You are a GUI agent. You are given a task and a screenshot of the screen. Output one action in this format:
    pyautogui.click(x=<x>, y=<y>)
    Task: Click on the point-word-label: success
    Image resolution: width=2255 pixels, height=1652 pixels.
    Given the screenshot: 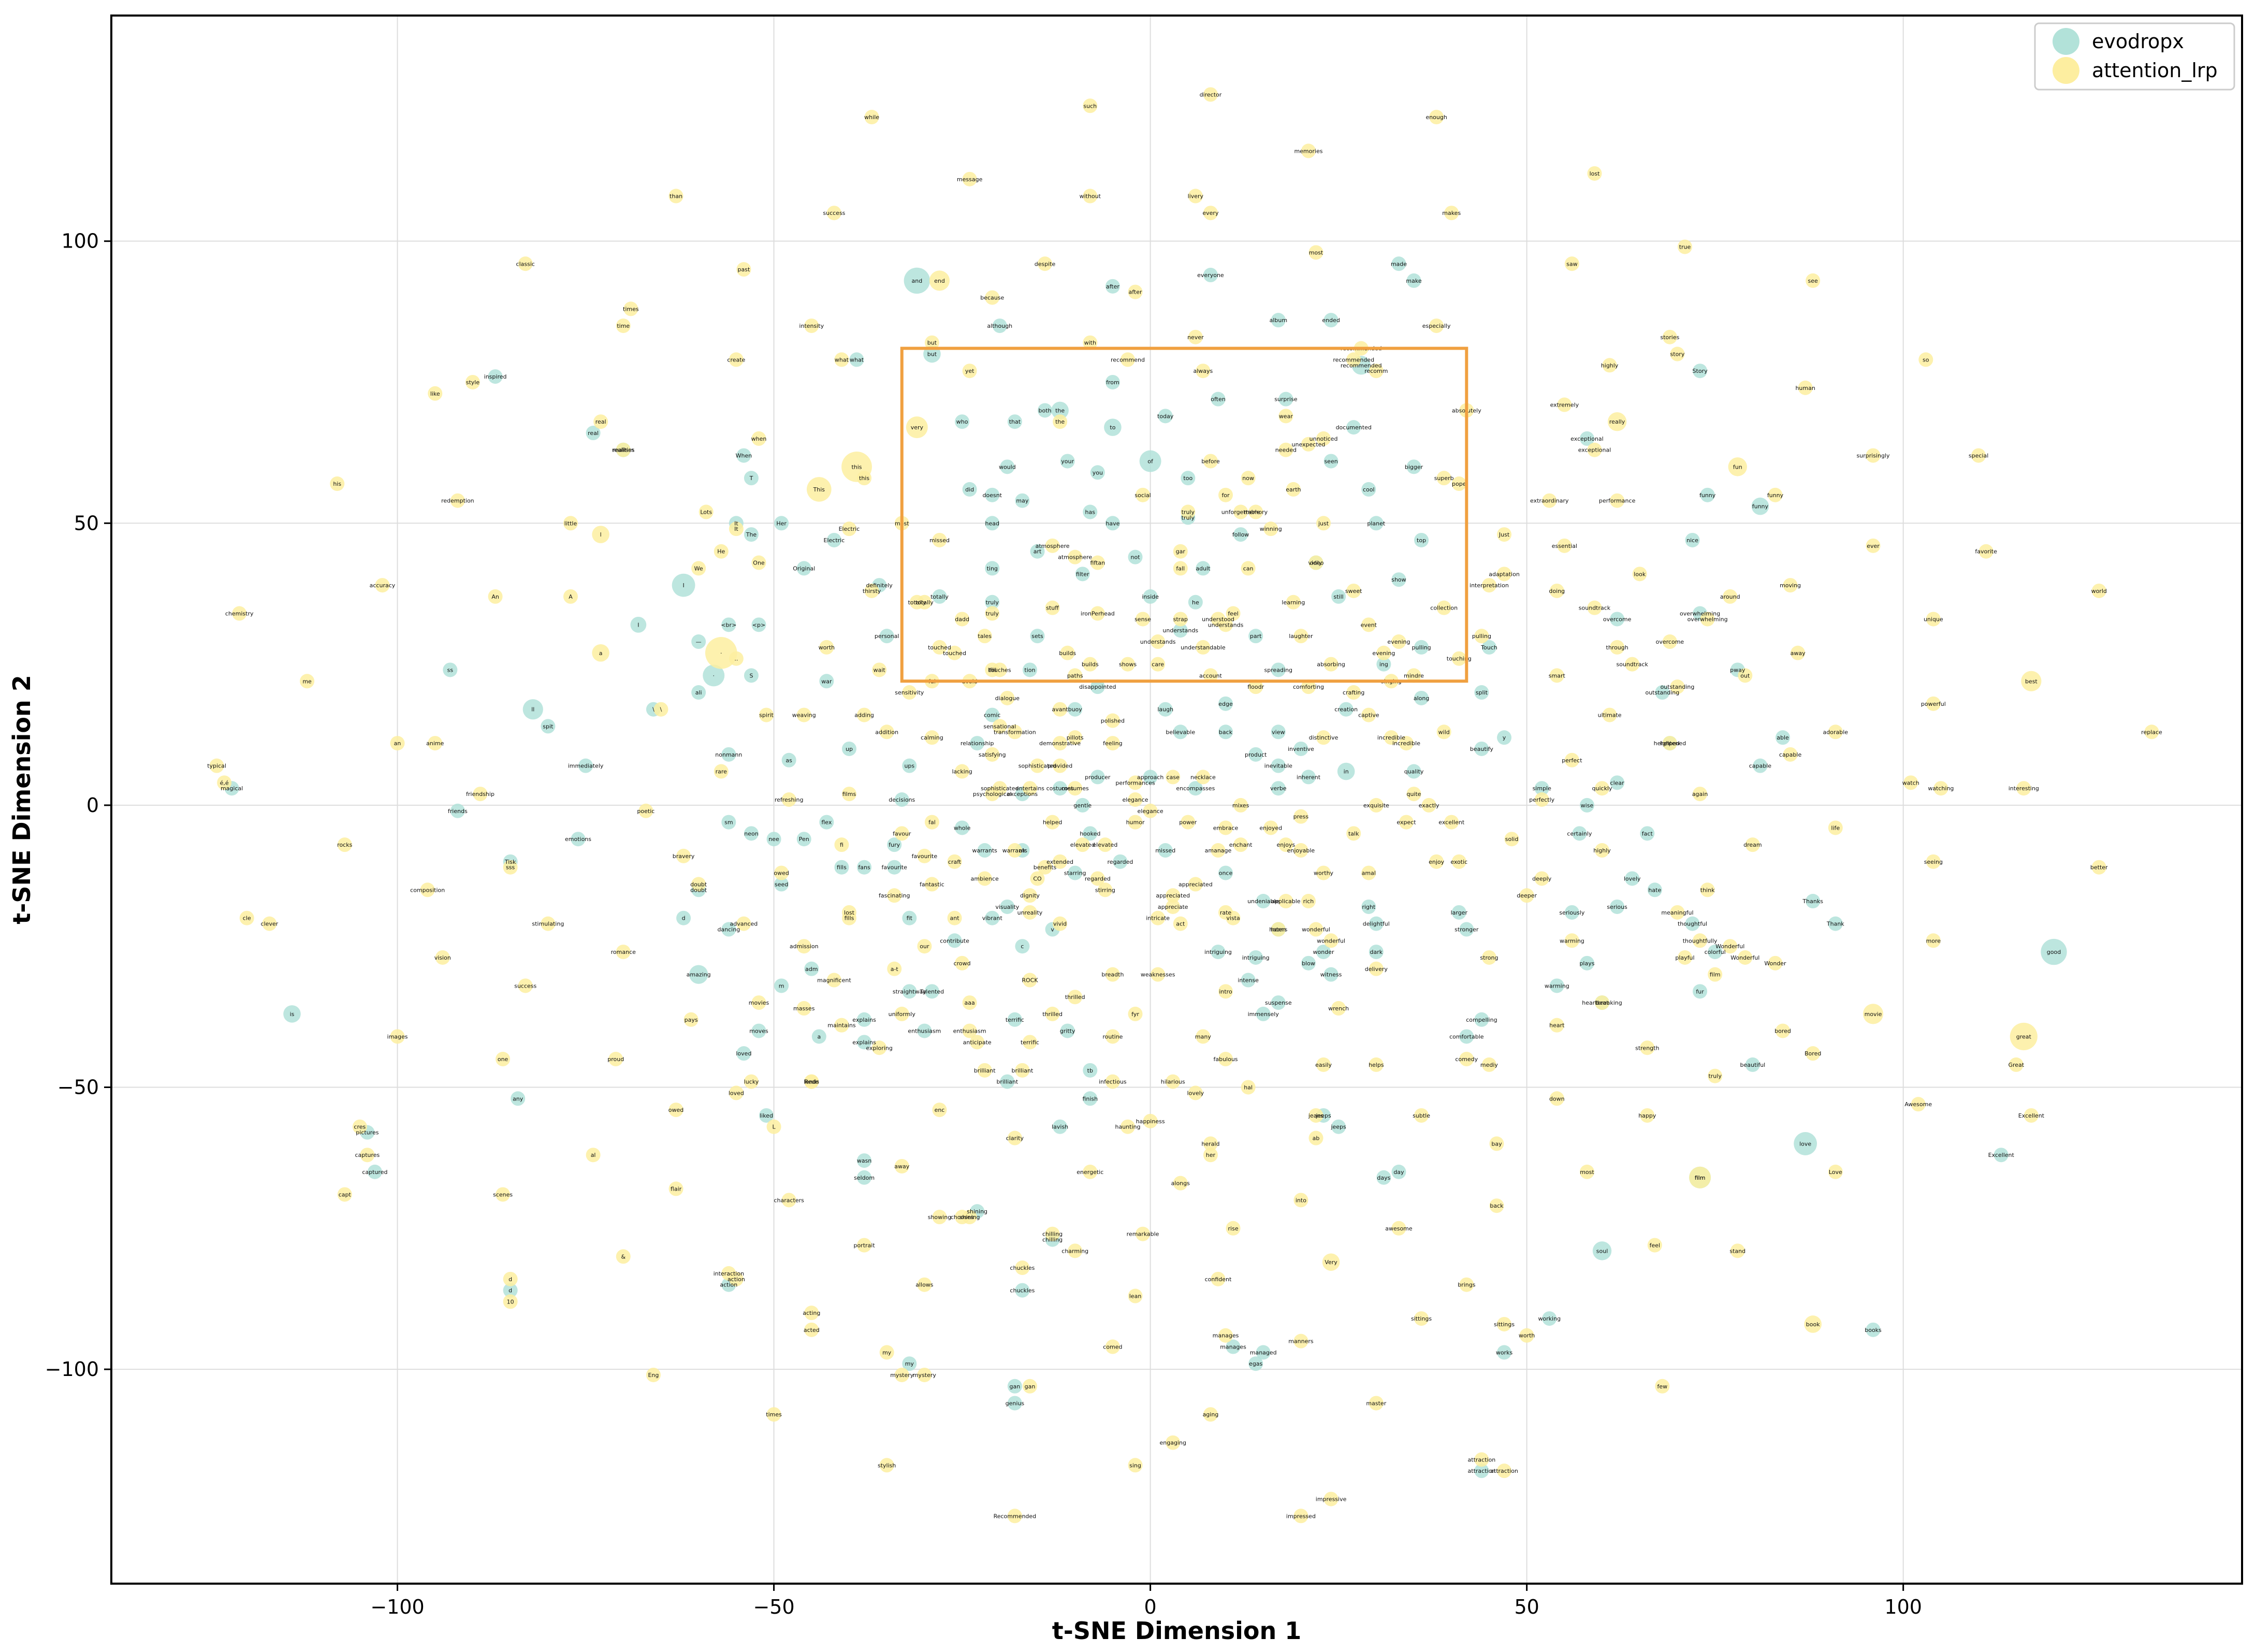 What is the action you would take?
    pyautogui.click(x=525, y=986)
    